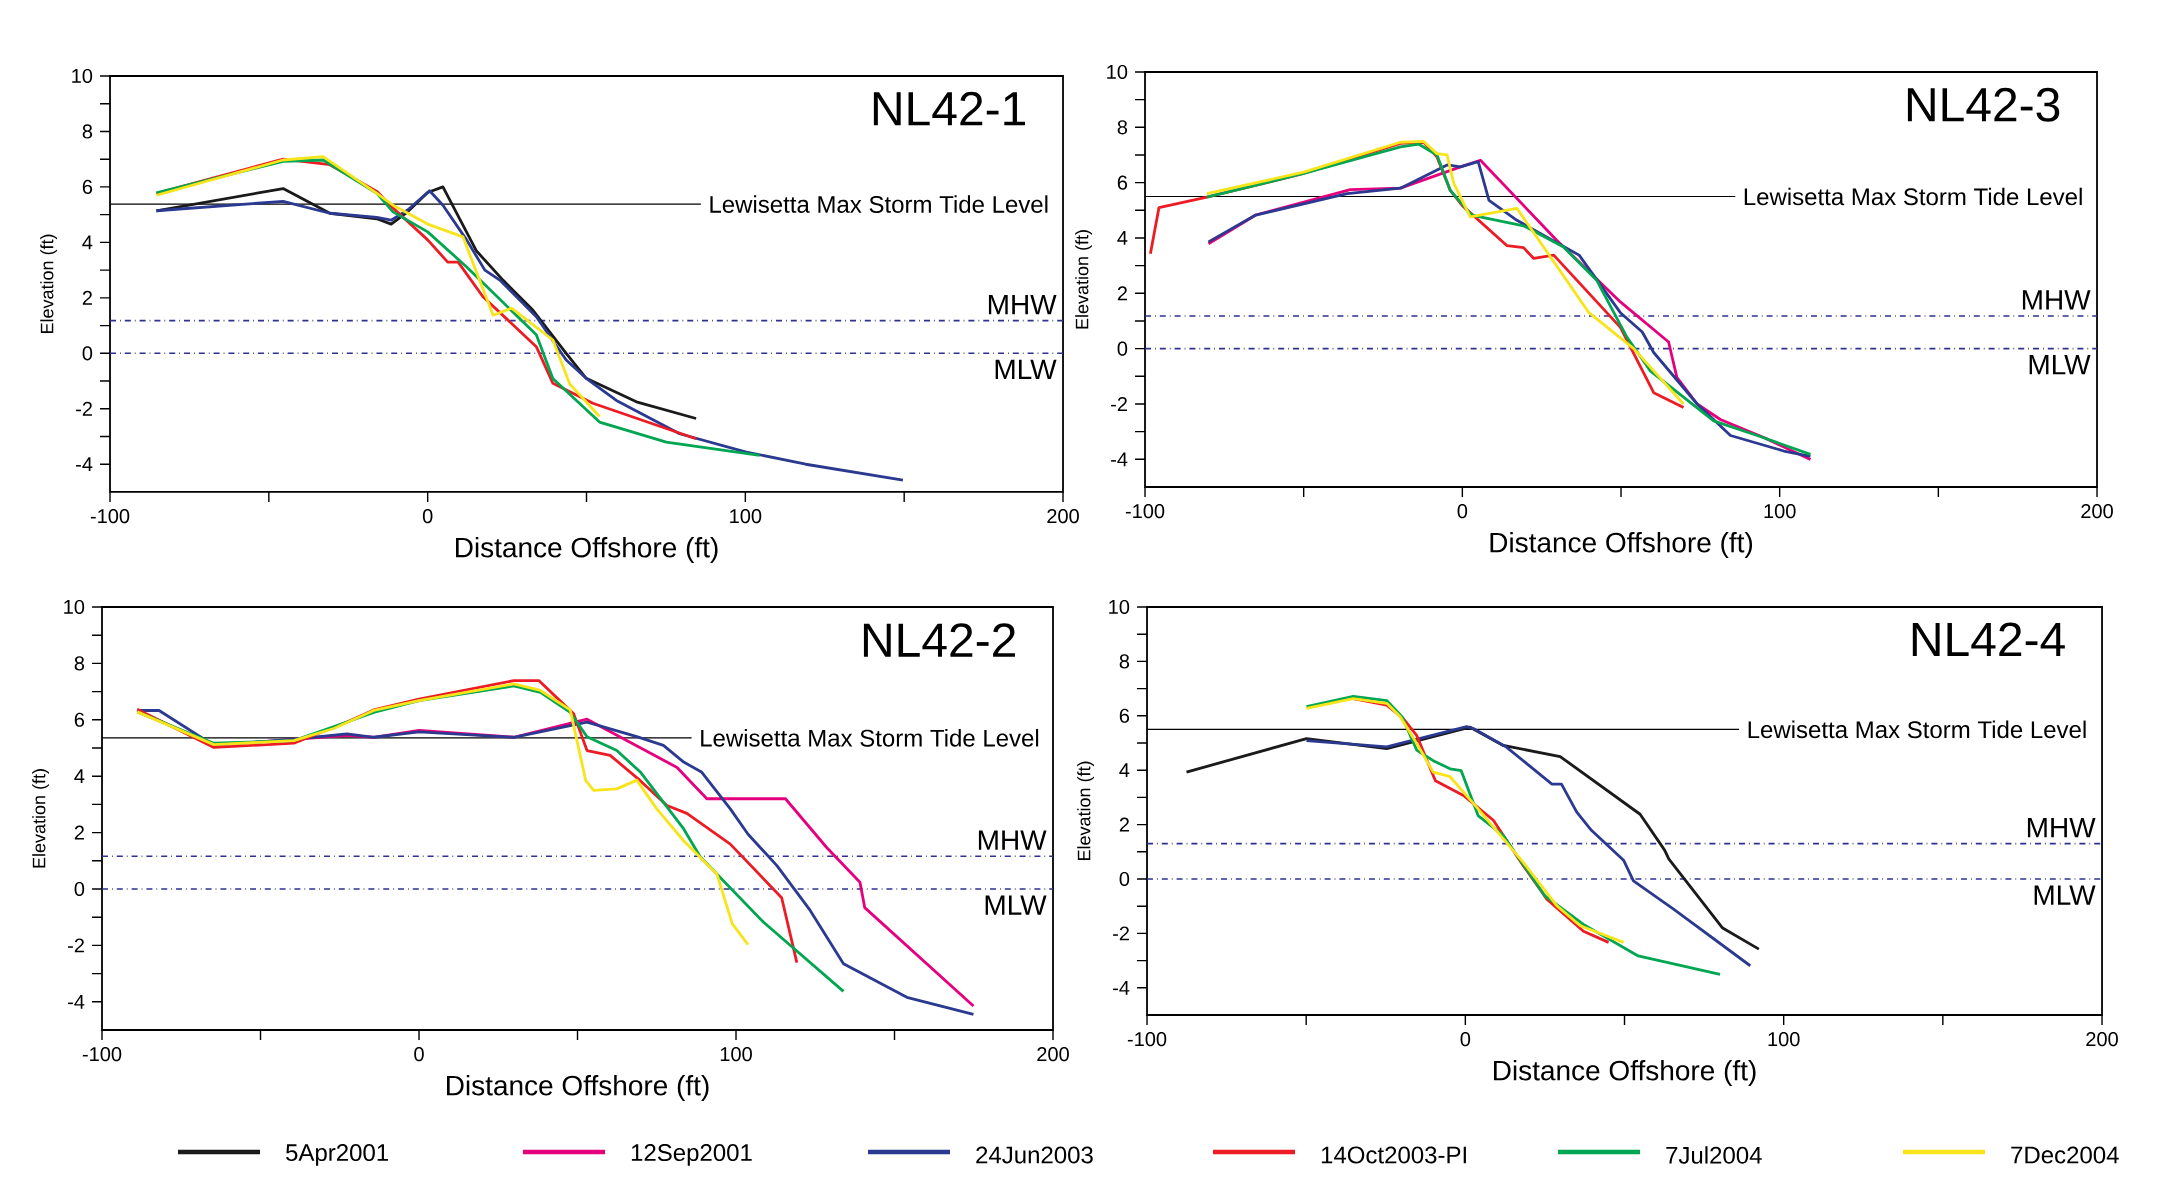 Image resolution: width=2168 pixels, height=1203 pixels. What do you see at coordinates (949, 108) in the screenshot?
I see `chart-title: NL42-1` at bounding box center [949, 108].